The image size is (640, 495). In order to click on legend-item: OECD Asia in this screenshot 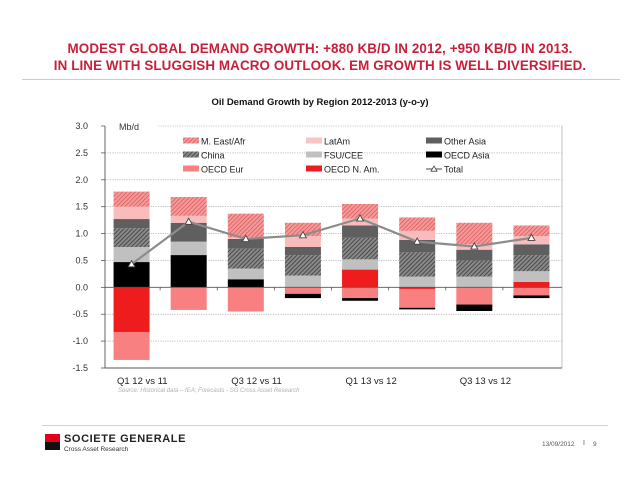, I will do `click(458, 156)`.